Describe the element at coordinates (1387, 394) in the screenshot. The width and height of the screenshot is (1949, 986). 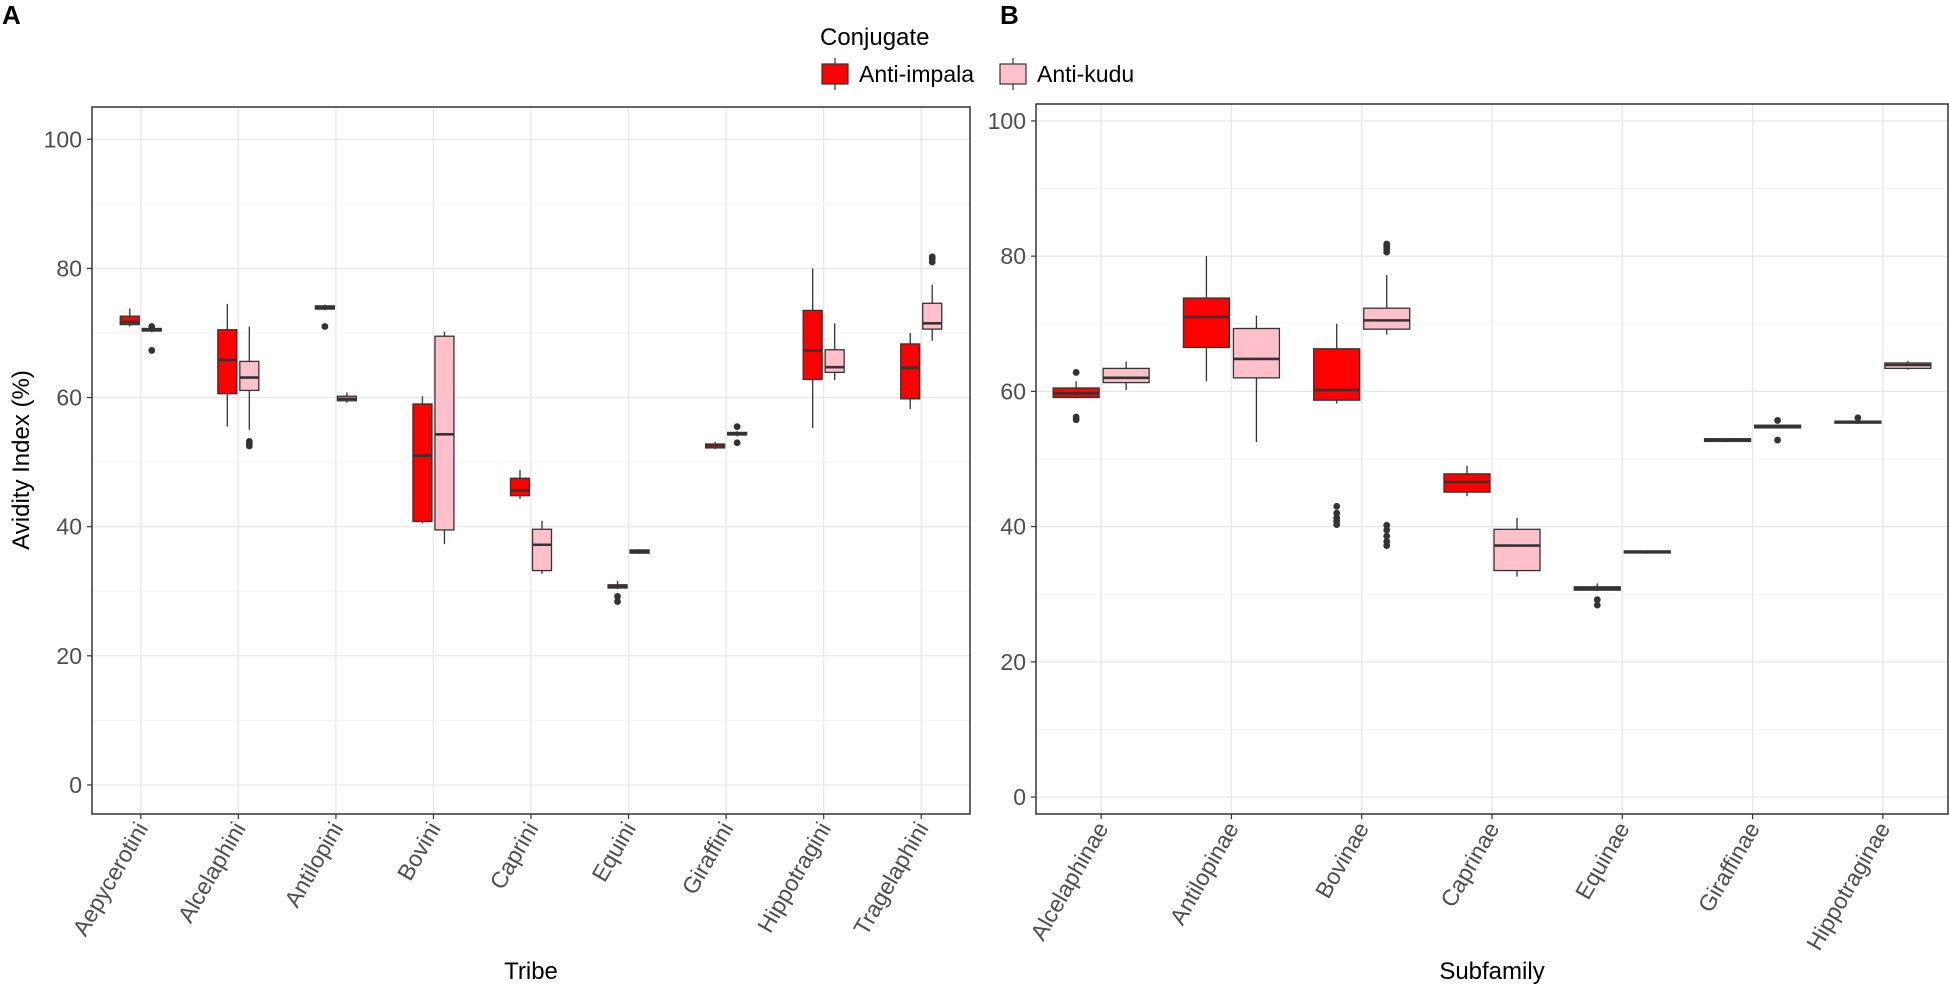
I see `box-anti-kudu-bovinae` at that location.